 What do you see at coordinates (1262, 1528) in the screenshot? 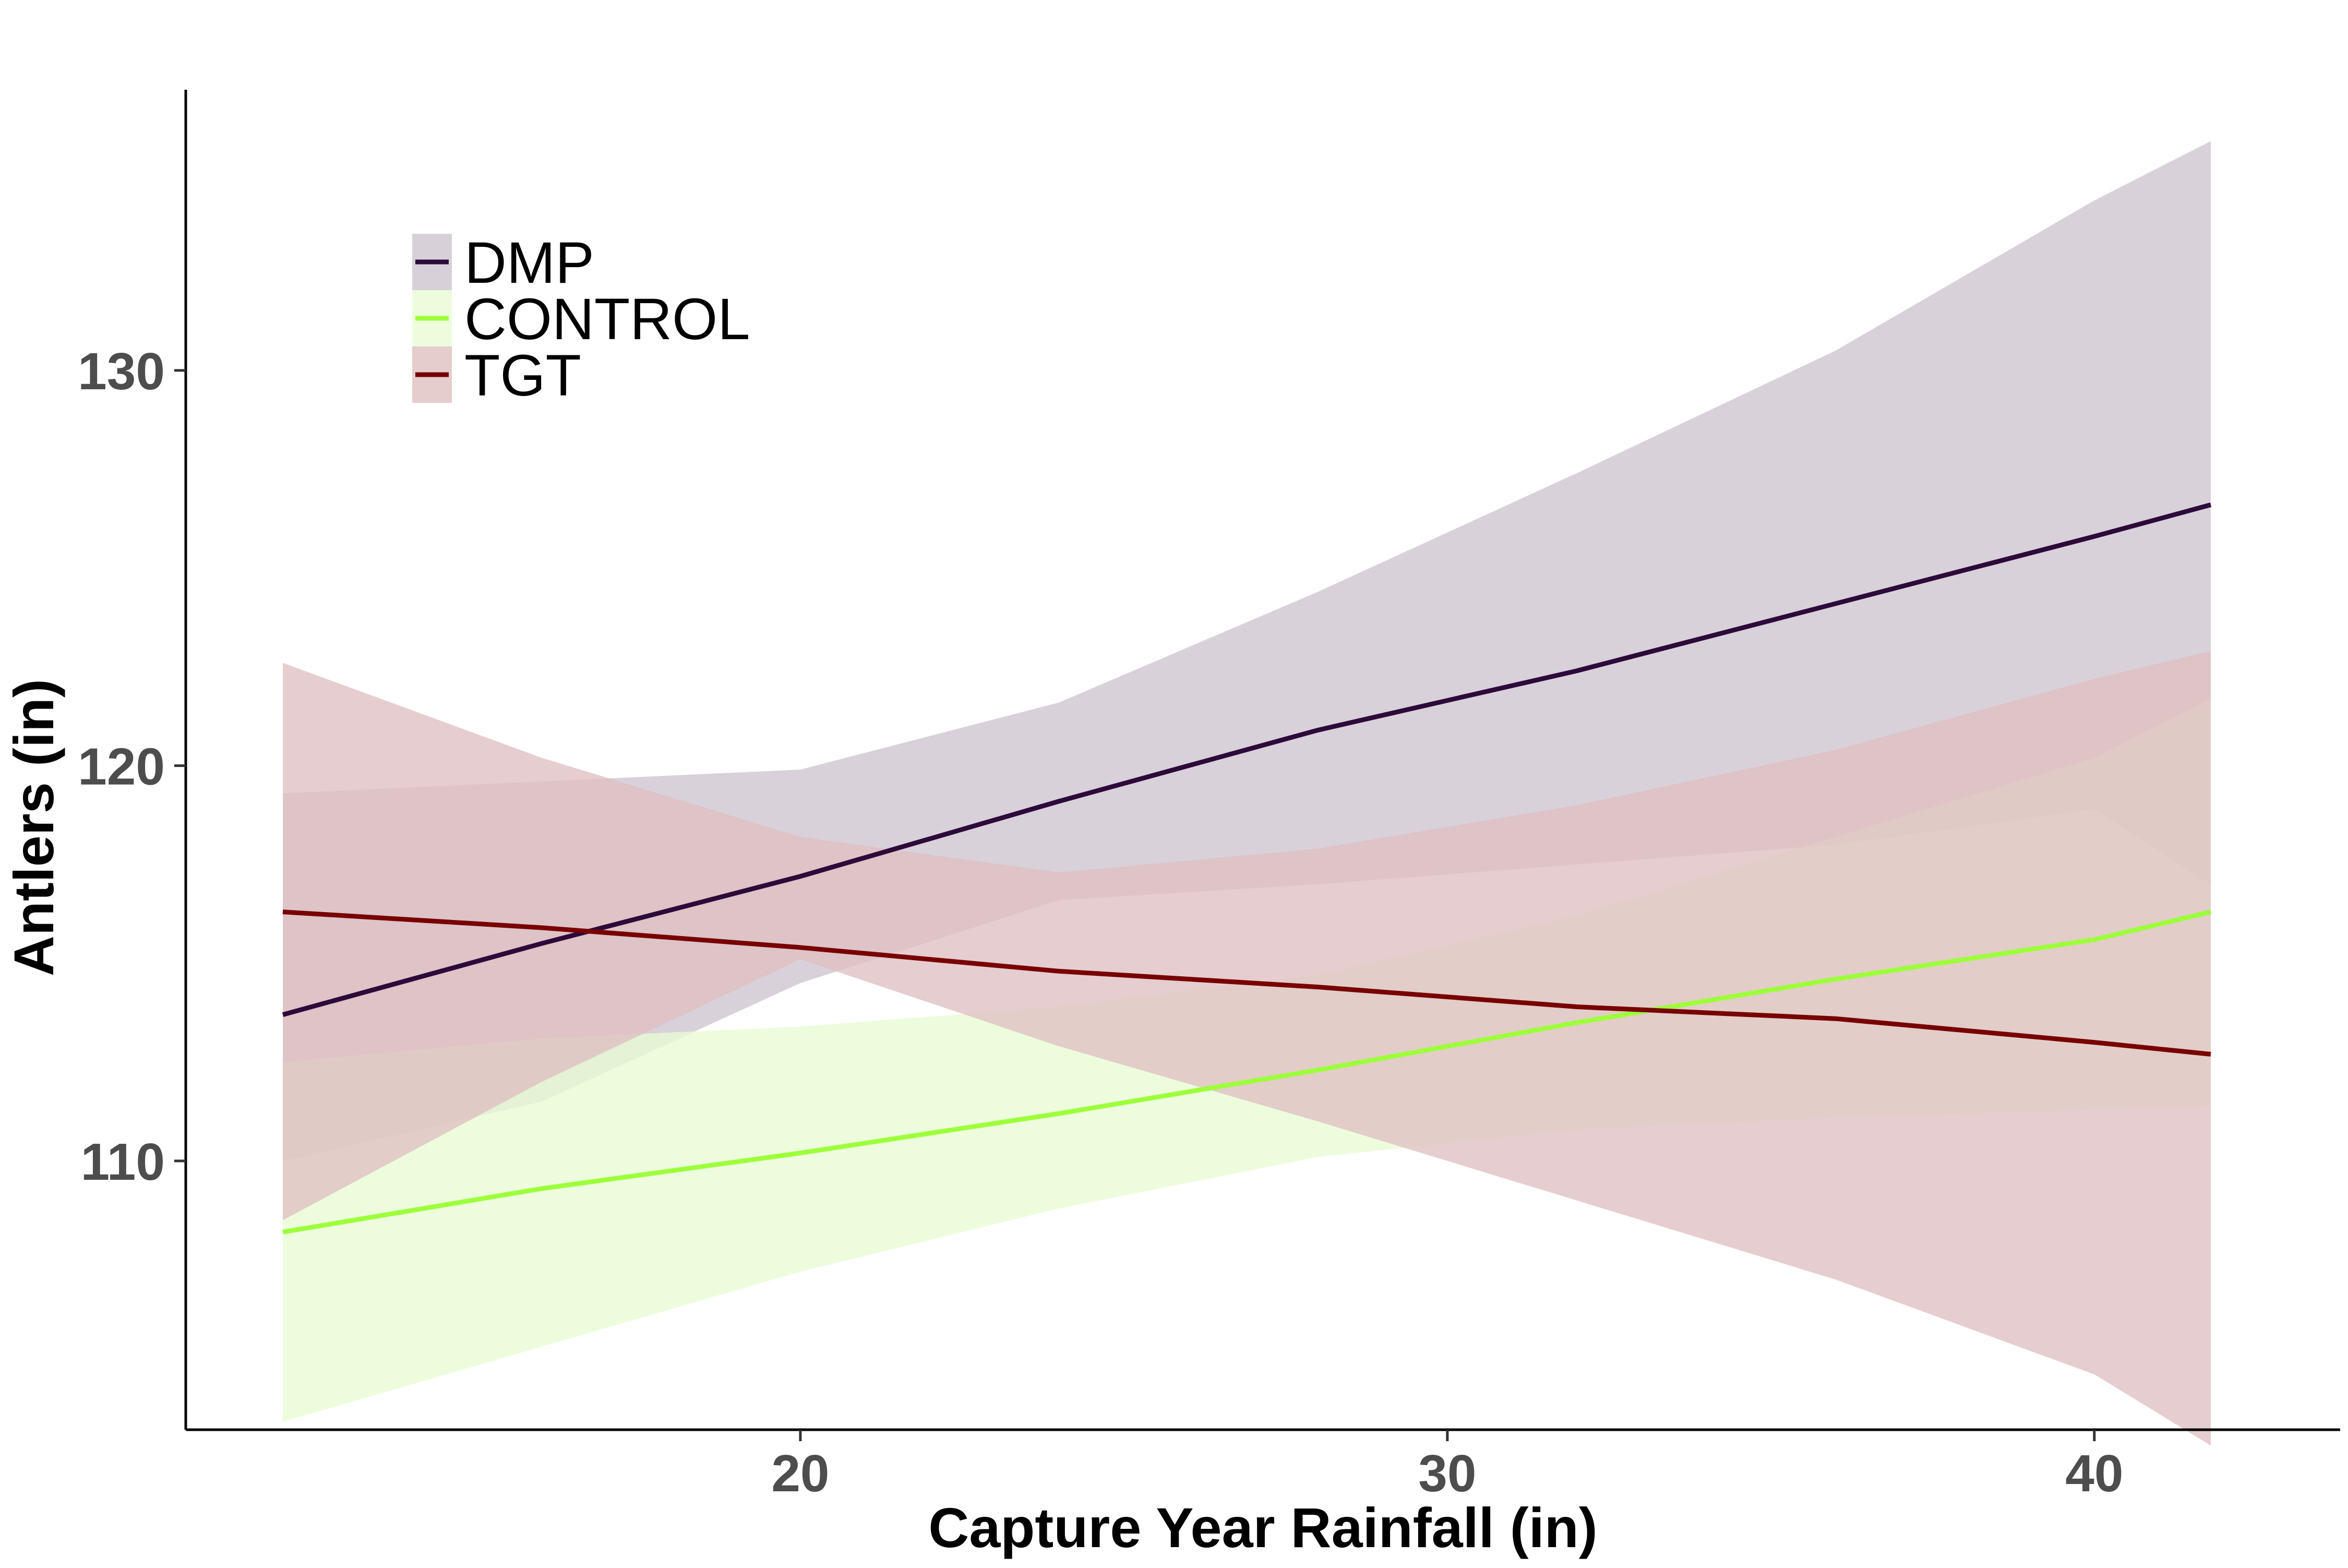
I see `x-axis-title: Capture Year Rainfall (in)` at bounding box center [1262, 1528].